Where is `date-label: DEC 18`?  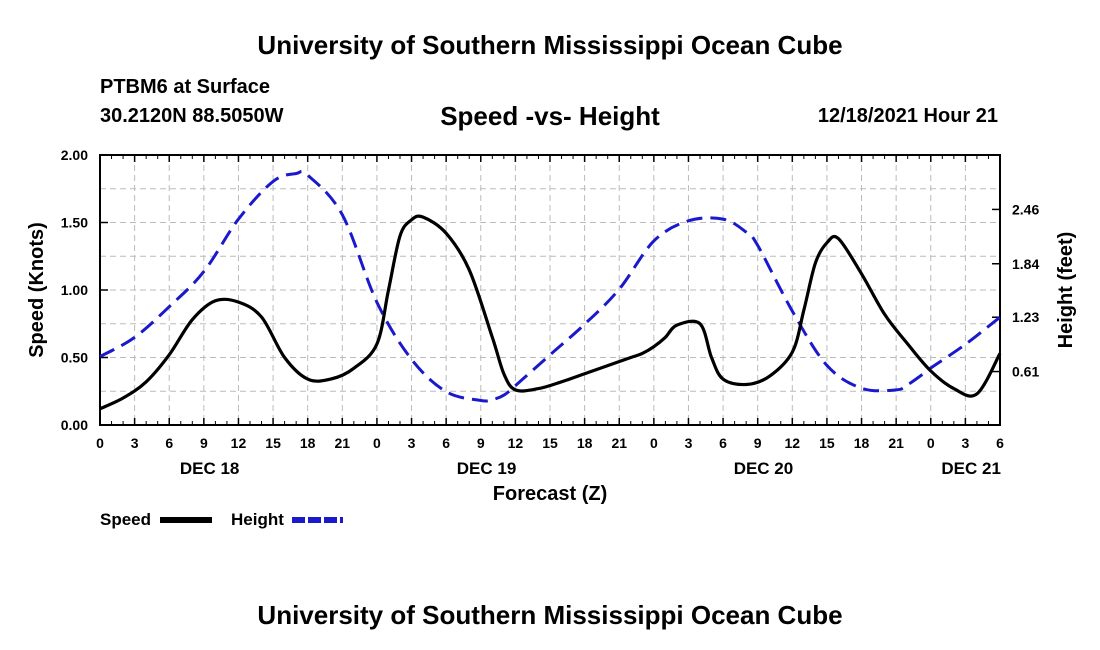
date-label: DEC 18 is located at coordinates (210, 468).